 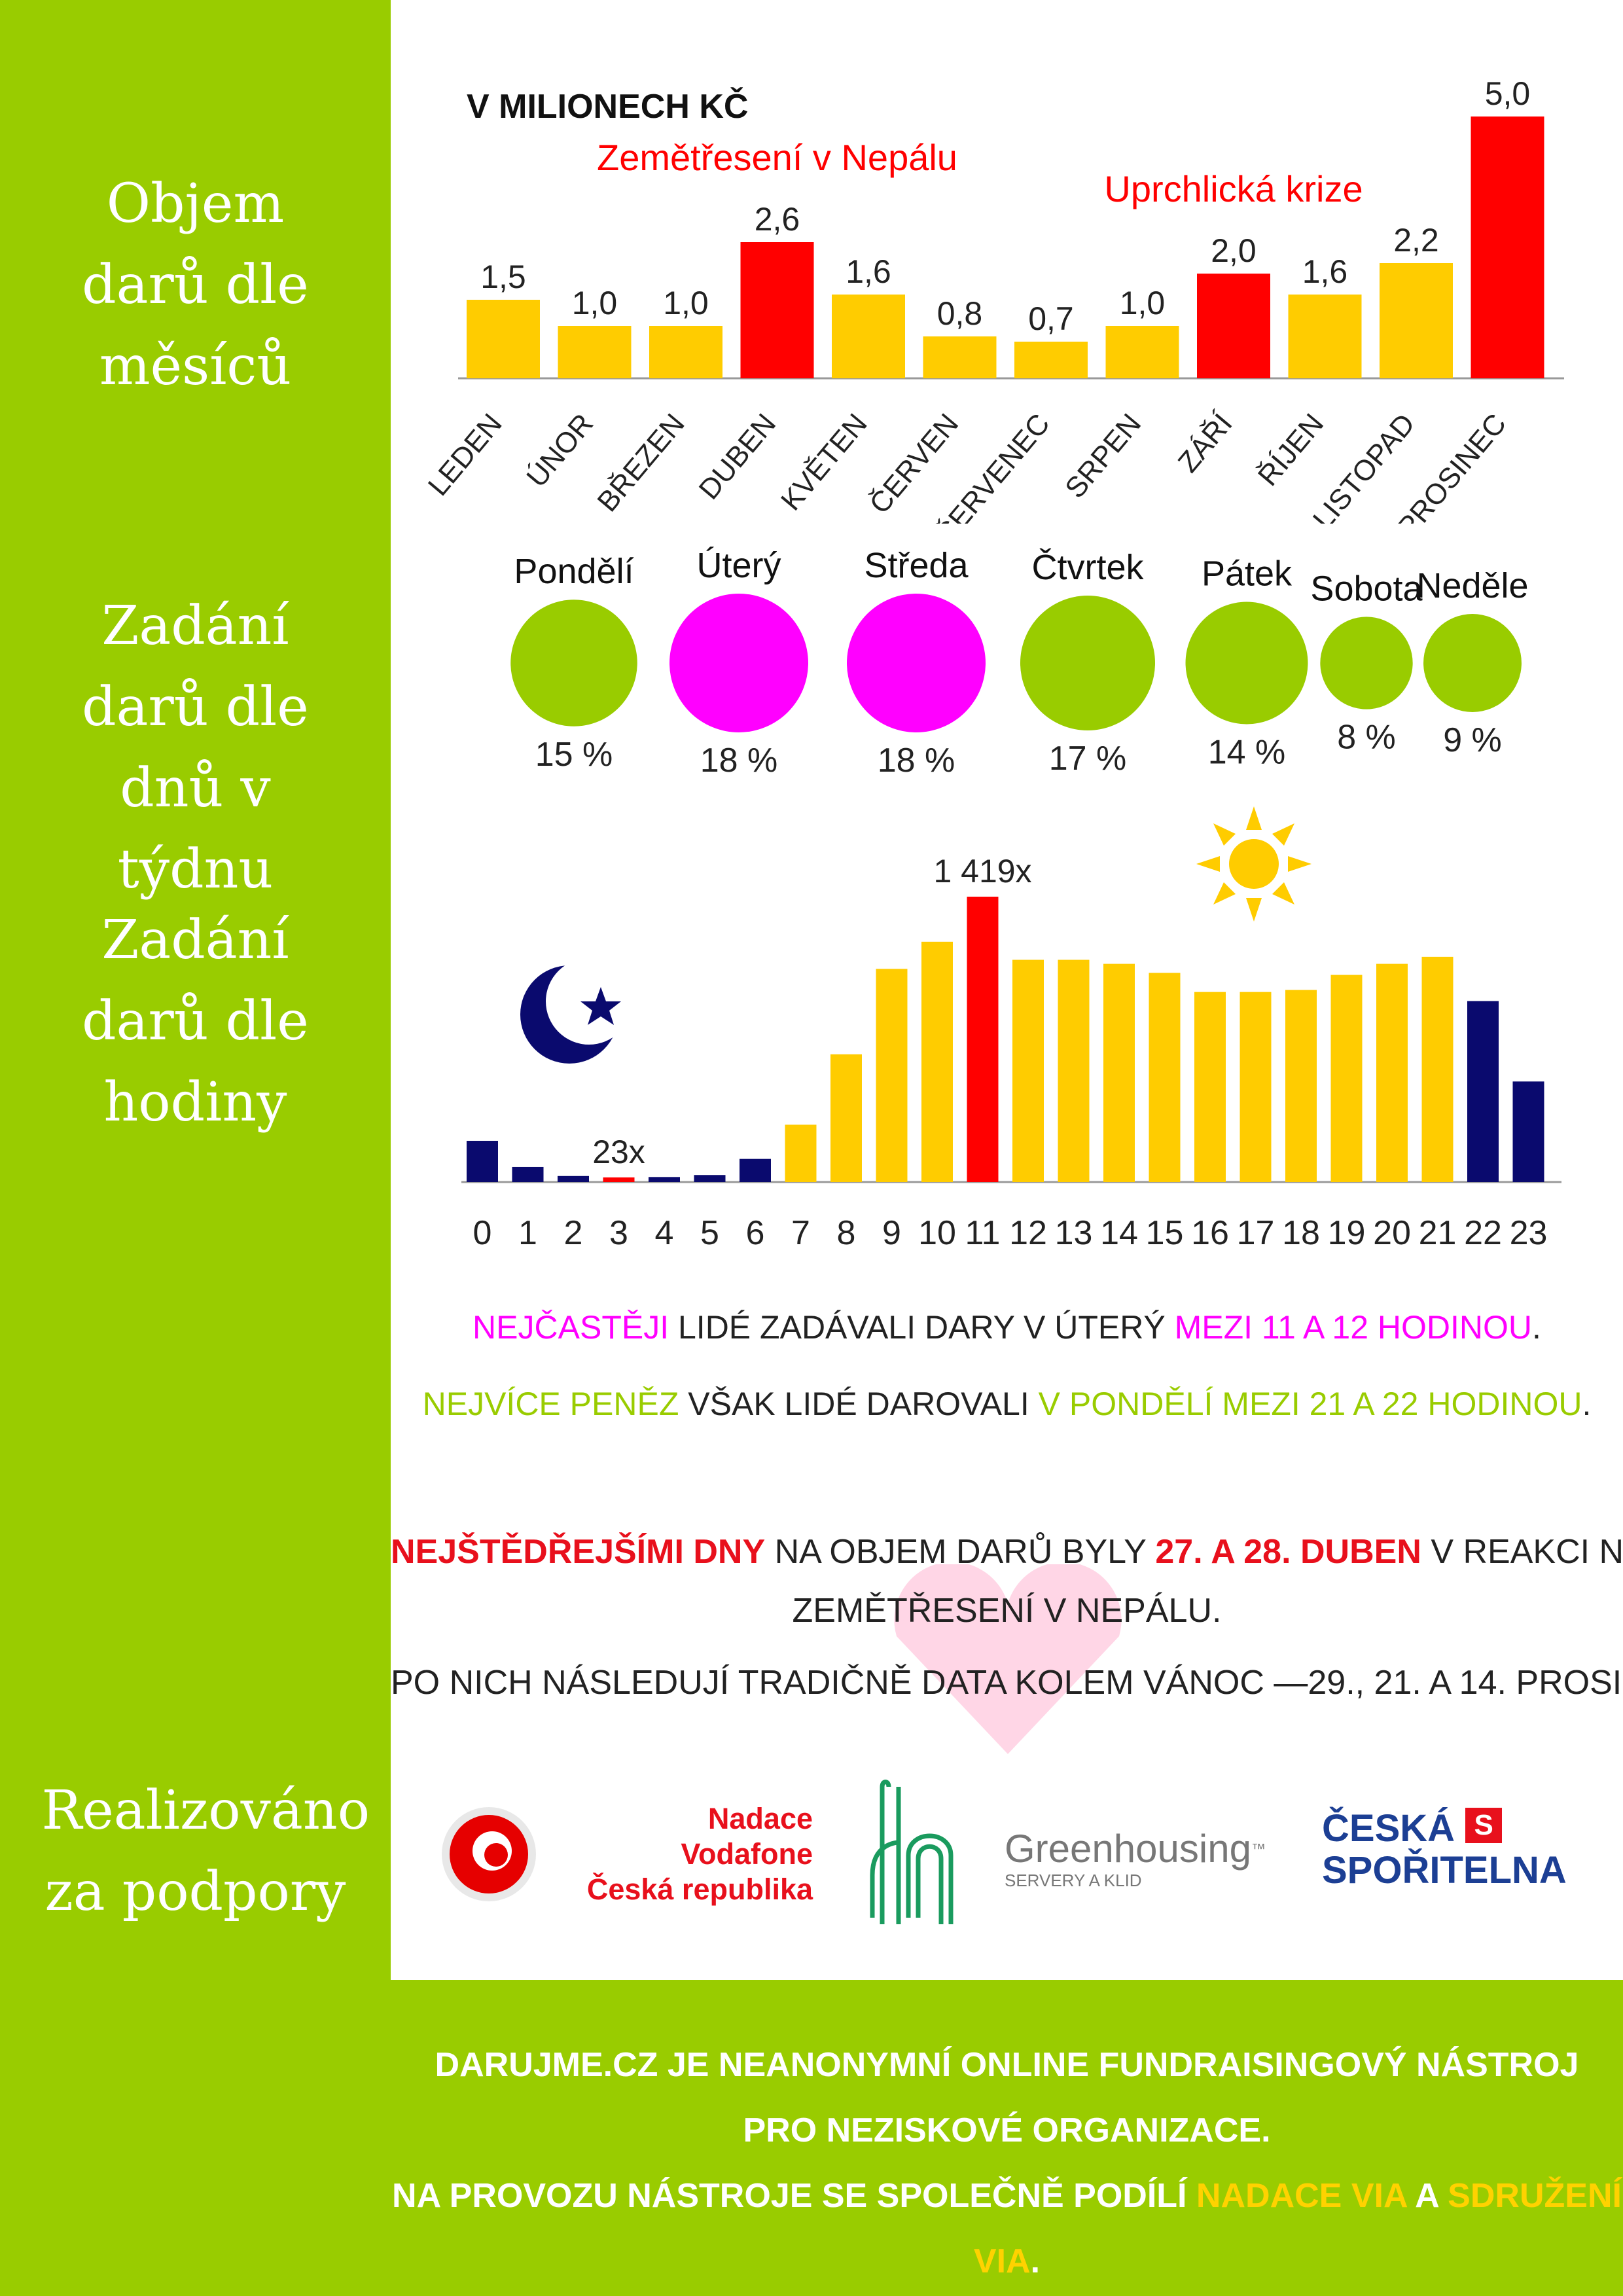 What do you see at coordinates (1087, 567) in the screenshot?
I see `weekday-label: Čtvrtek` at bounding box center [1087, 567].